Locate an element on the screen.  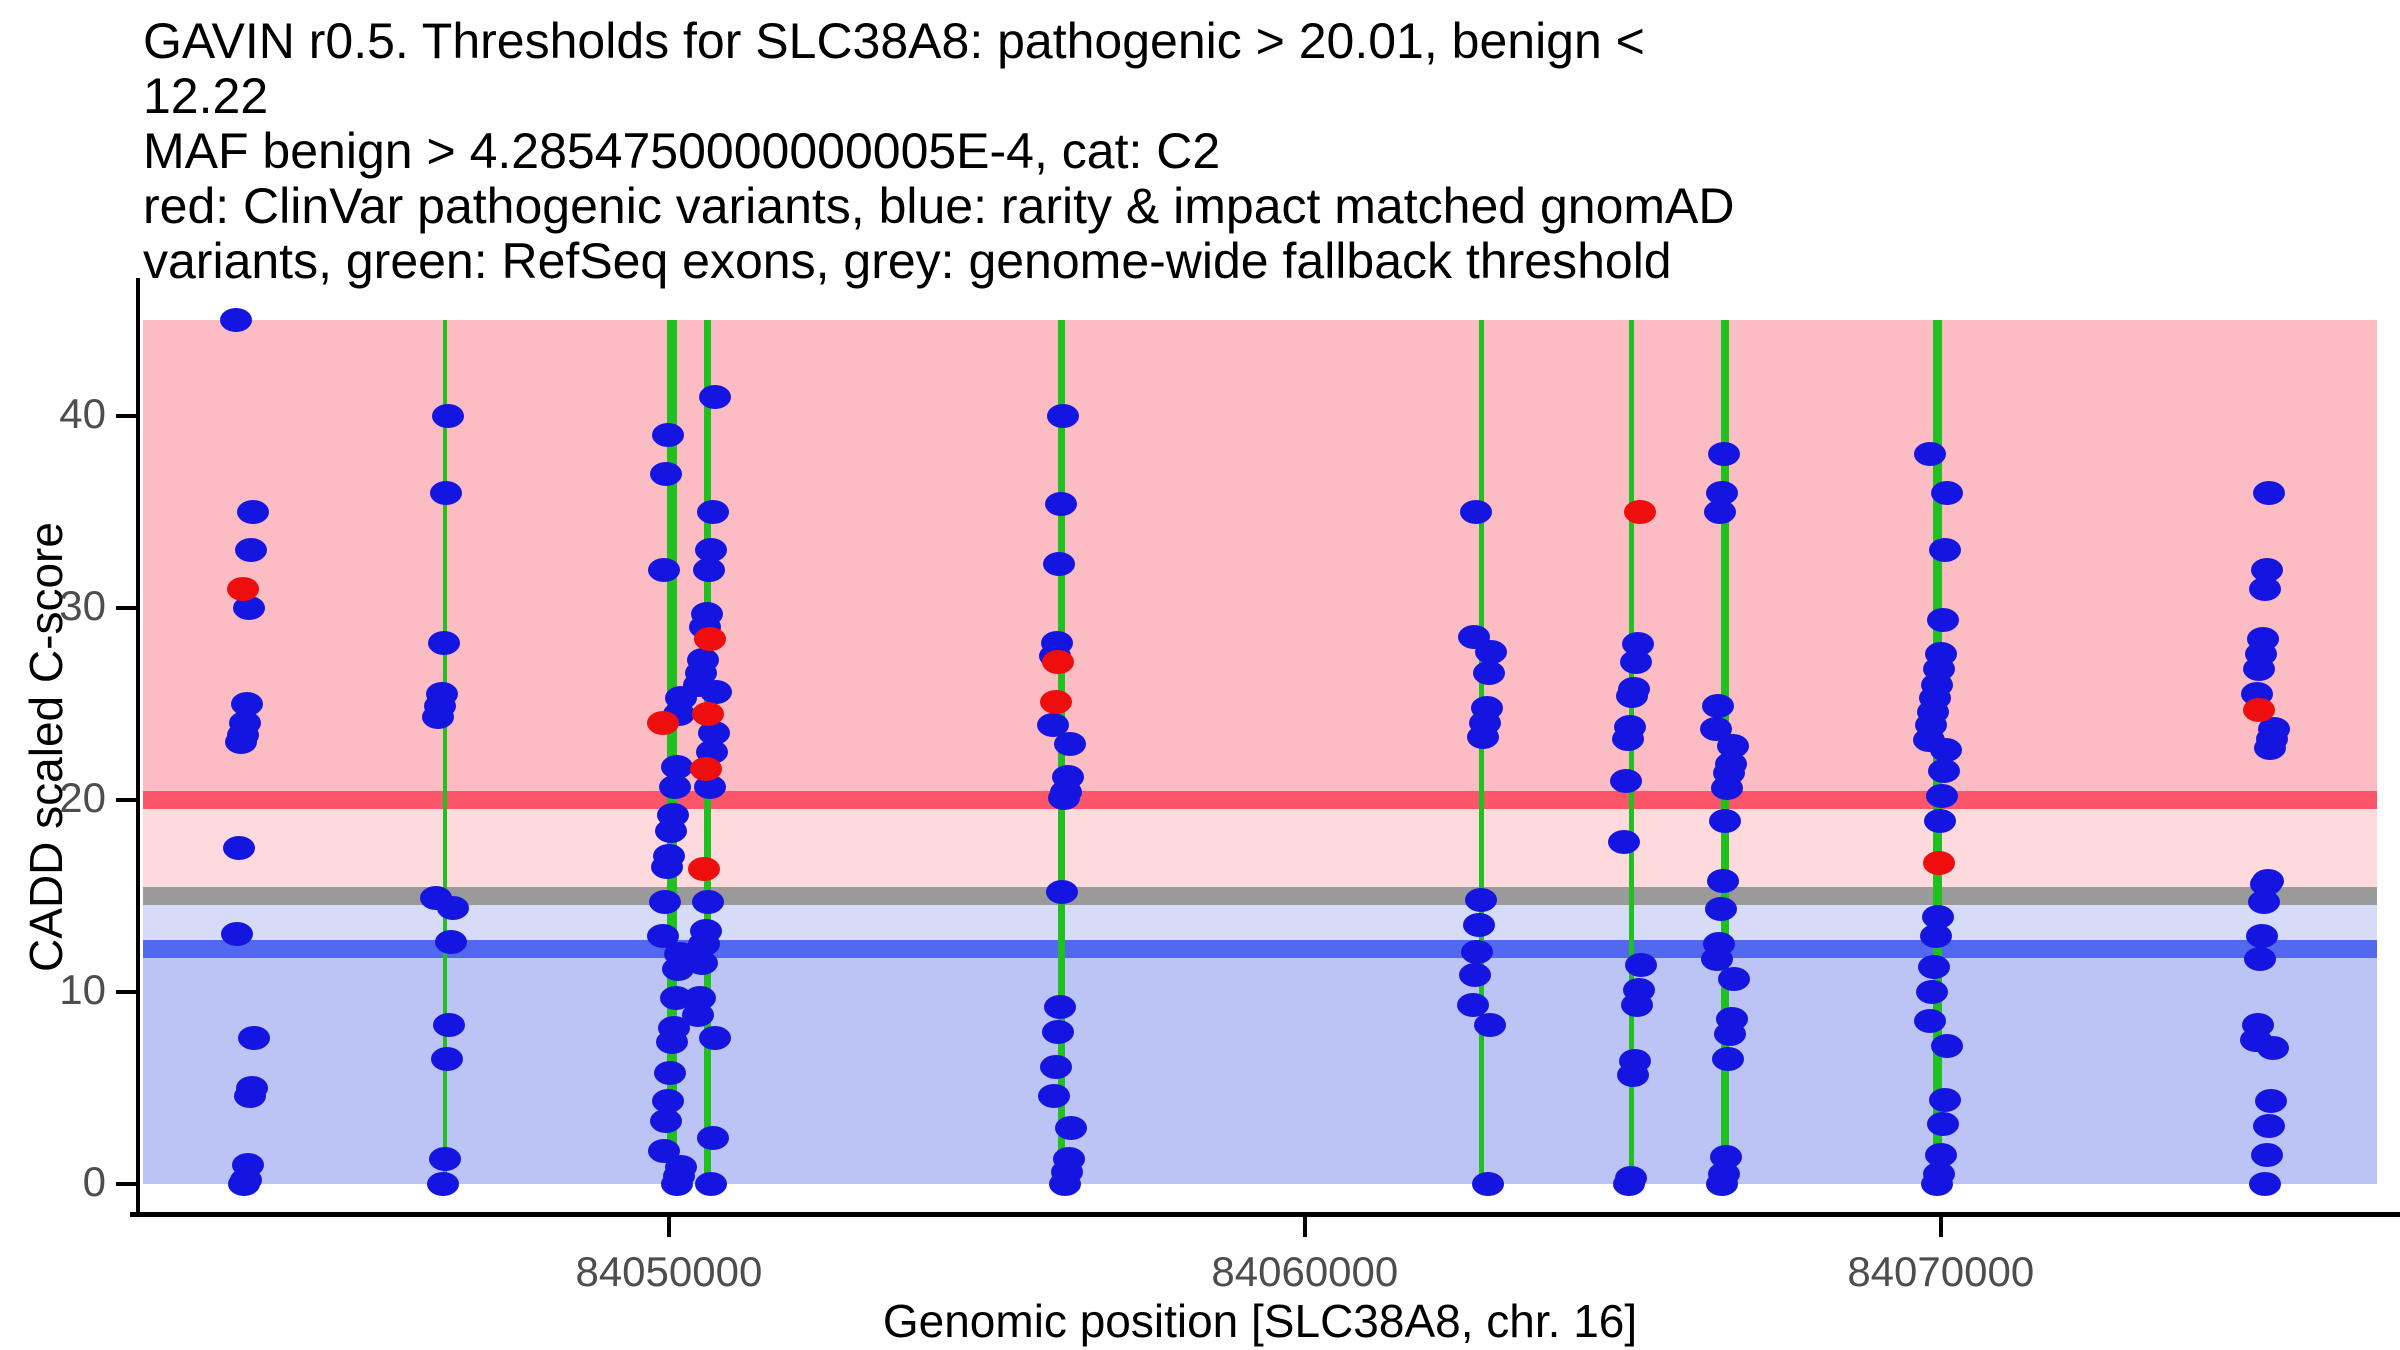
band-uncertain-upper-zone is located at coordinates (1260, 847).